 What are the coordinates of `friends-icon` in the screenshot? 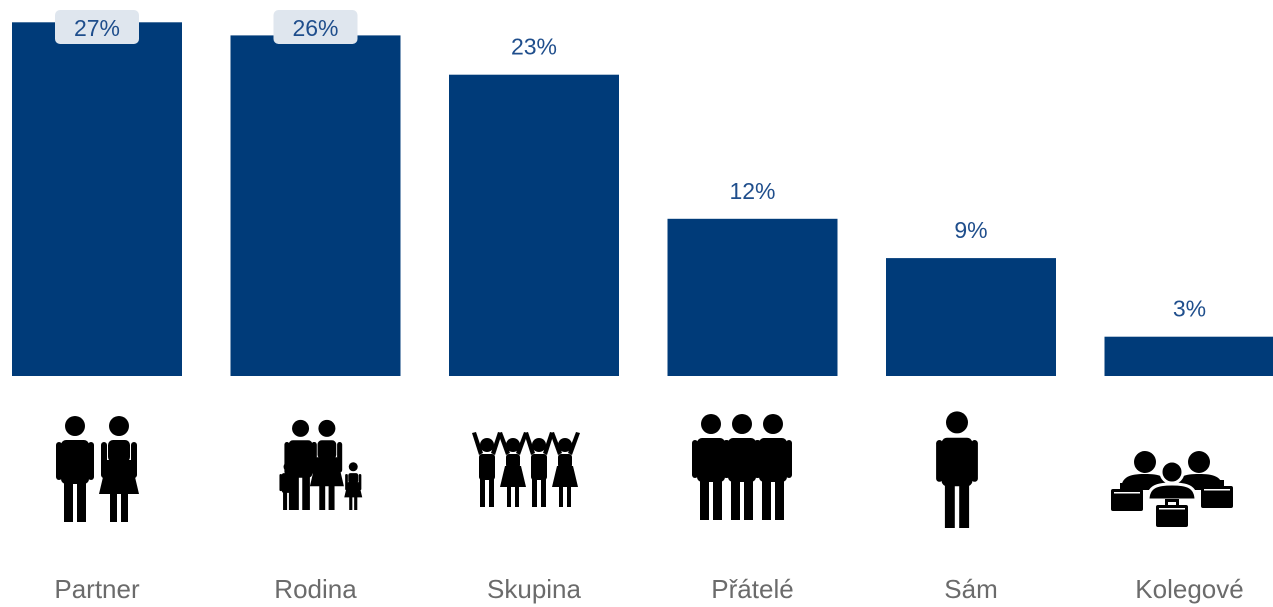 It's located at (742, 467).